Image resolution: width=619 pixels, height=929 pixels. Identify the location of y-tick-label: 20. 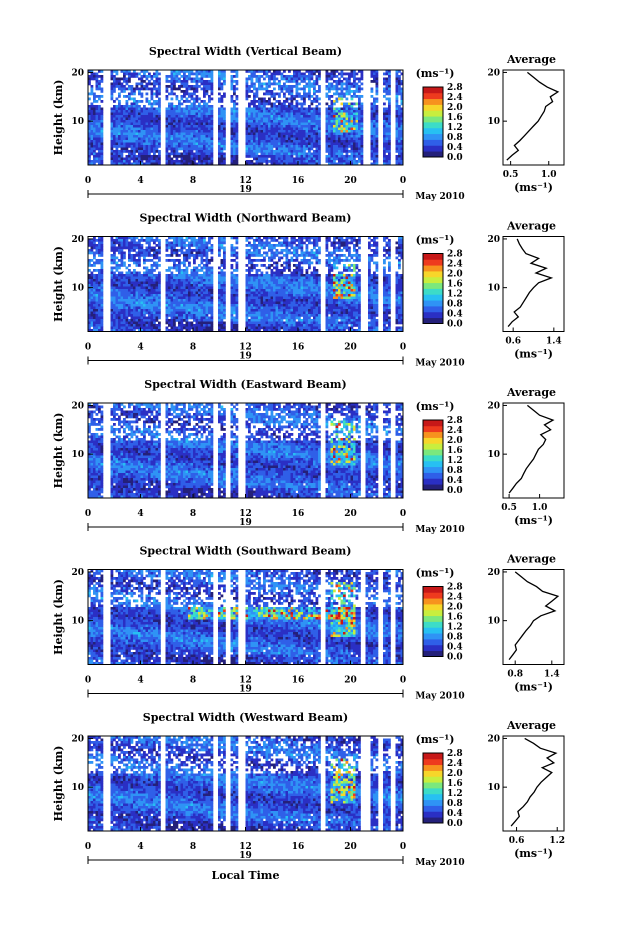
(77, 73).